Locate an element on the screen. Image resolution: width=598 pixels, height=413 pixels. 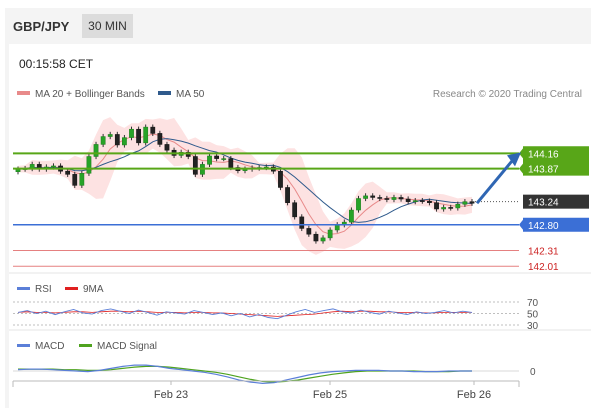
timeframe-badge: 30 MIN is located at coordinates (107, 26).